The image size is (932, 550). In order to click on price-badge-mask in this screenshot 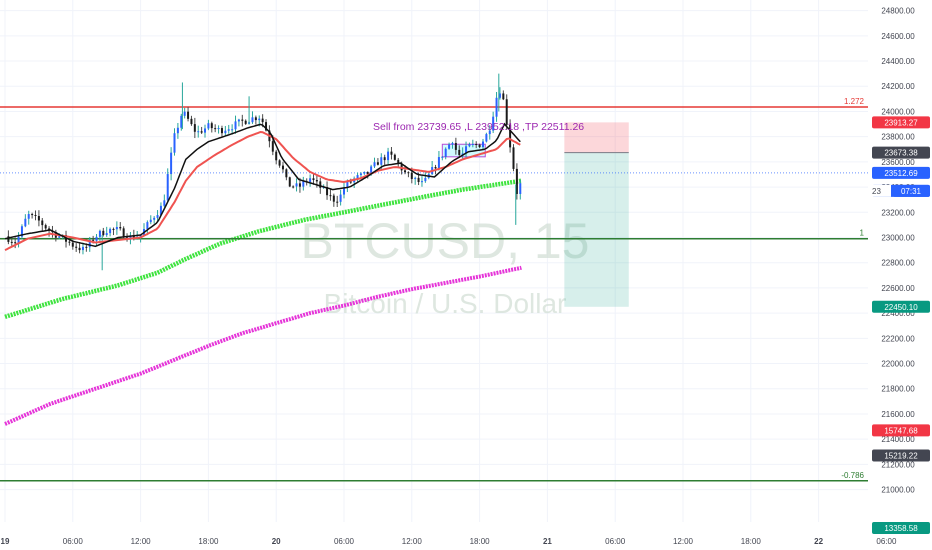, I will do `click(880, 190)`.